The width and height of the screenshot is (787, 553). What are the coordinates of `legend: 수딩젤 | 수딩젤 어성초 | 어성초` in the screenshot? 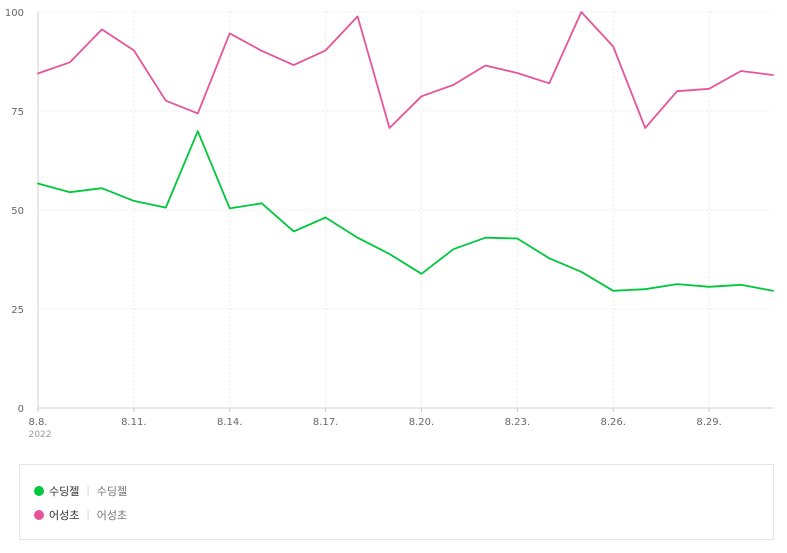 It's located at (396, 502).